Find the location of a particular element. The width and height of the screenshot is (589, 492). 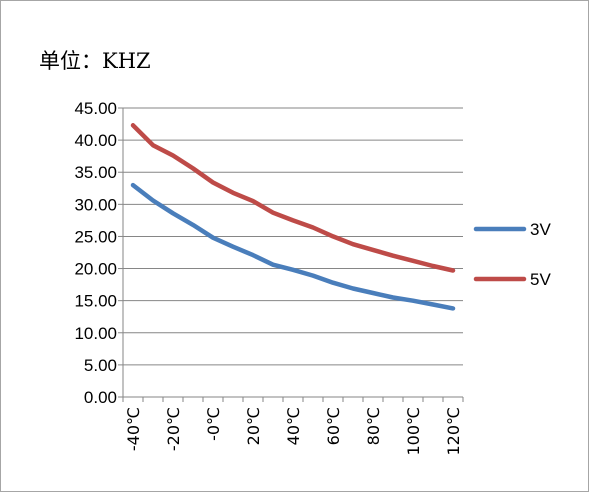

x-tick-label: 20℃ is located at coordinates (253, 426).